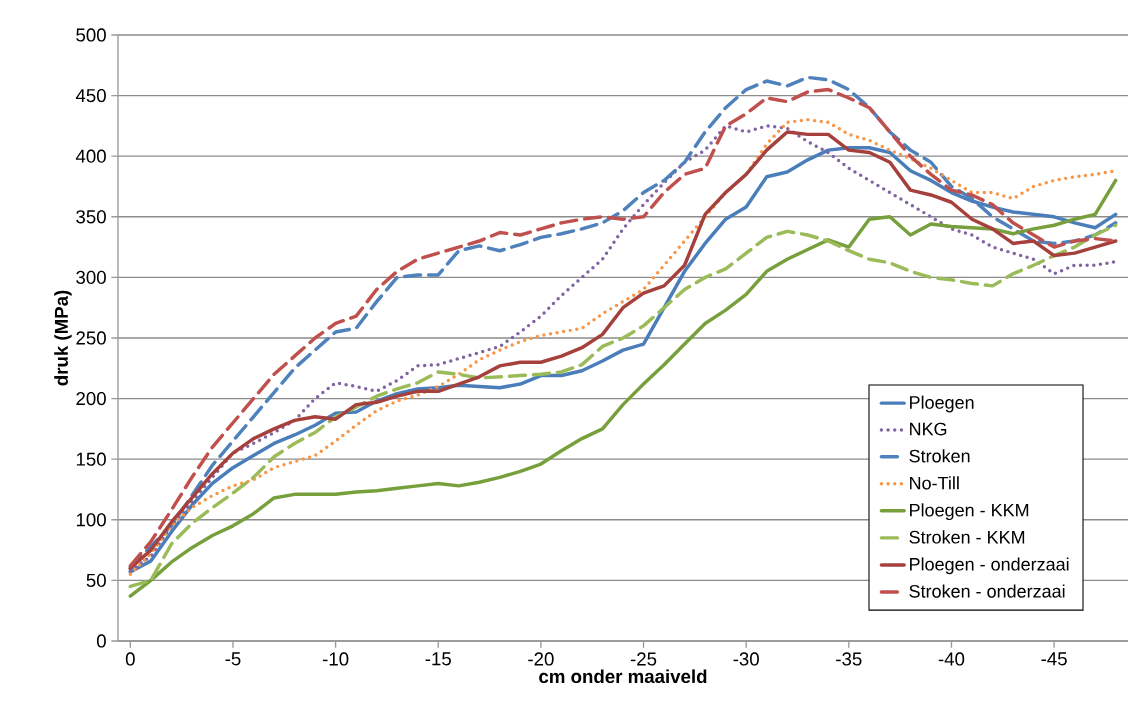 The height and width of the screenshot is (720, 1139). Describe the element at coordinates (90, 95) in the screenshot. I see `y-tick-label: 450` at that location.